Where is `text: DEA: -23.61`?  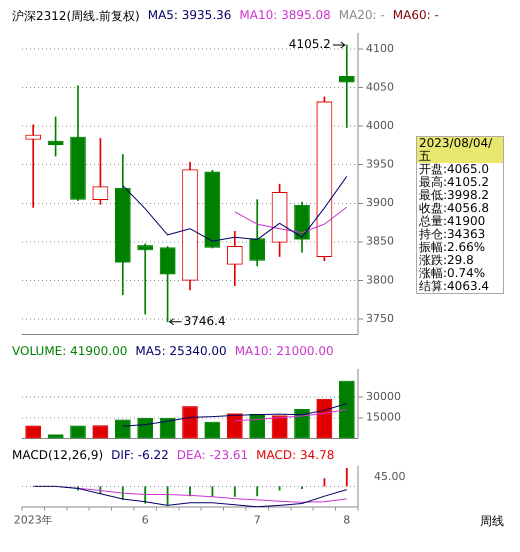 text: DEA: -23.61 is located at coordinates (212, 456).